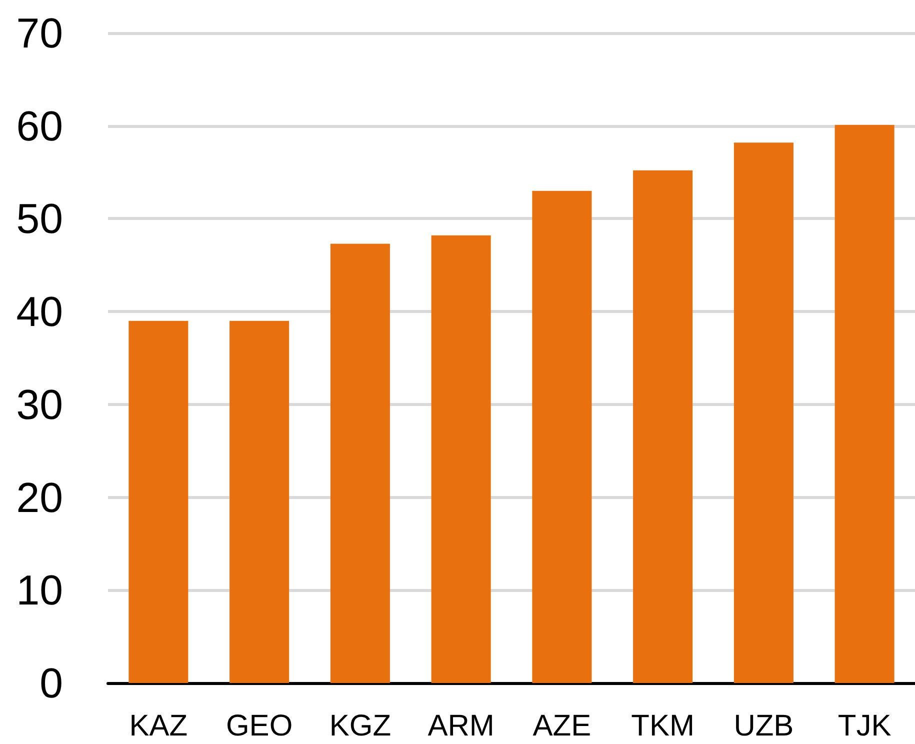 This screenshot has width=915, height=744. I want to click on x-tick-label: AZE, so click(562, 726).